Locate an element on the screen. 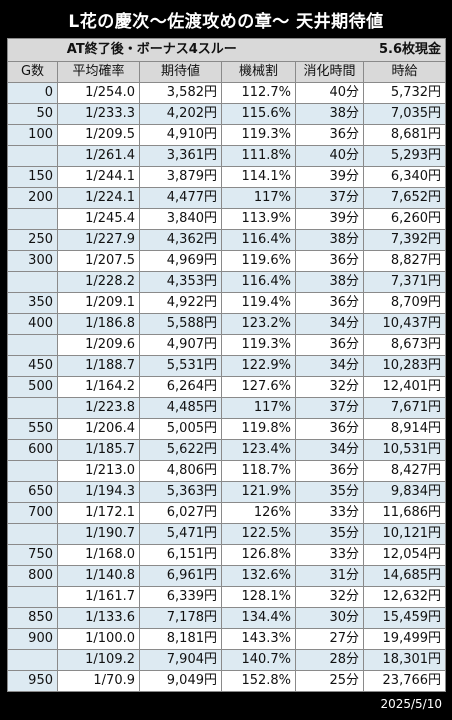 The width and height of the screenshot is (452, 720). cell-avg-probability: 1/172.1 is located at coordinates (98, 513).